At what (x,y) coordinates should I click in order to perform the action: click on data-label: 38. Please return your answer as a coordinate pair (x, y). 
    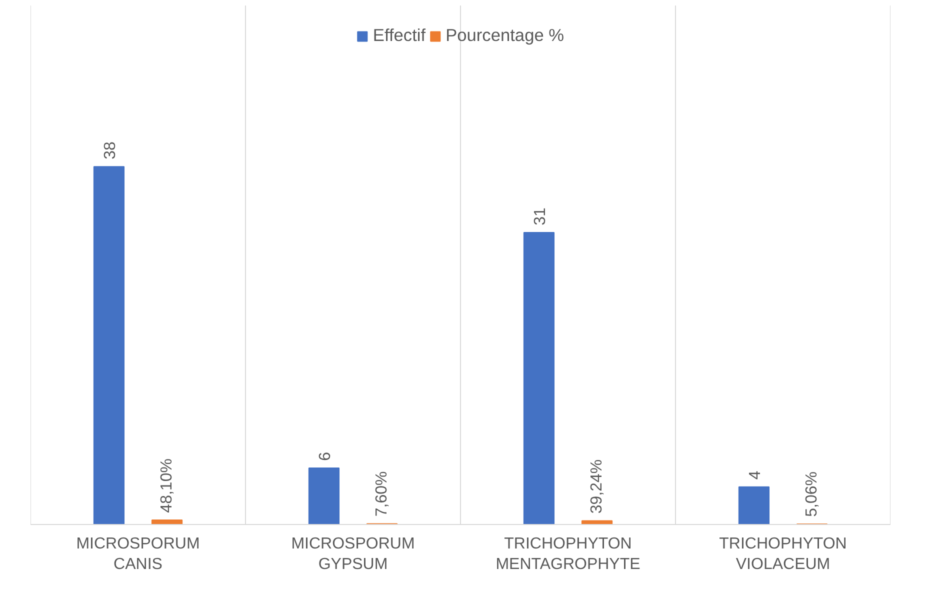
    Looking at the image, I should click on (110, 151).